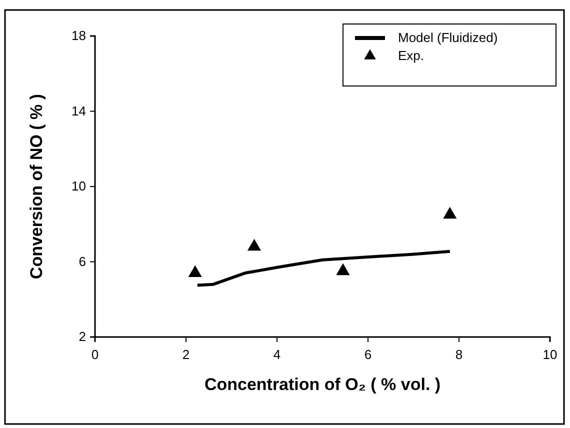 Image resolution: width=570 pixels, height=428 pixels. Describe the element at coordinates (36, 187) in the screenshot. I see `y-axis-title: Conversion of NO ( % )` at that location.